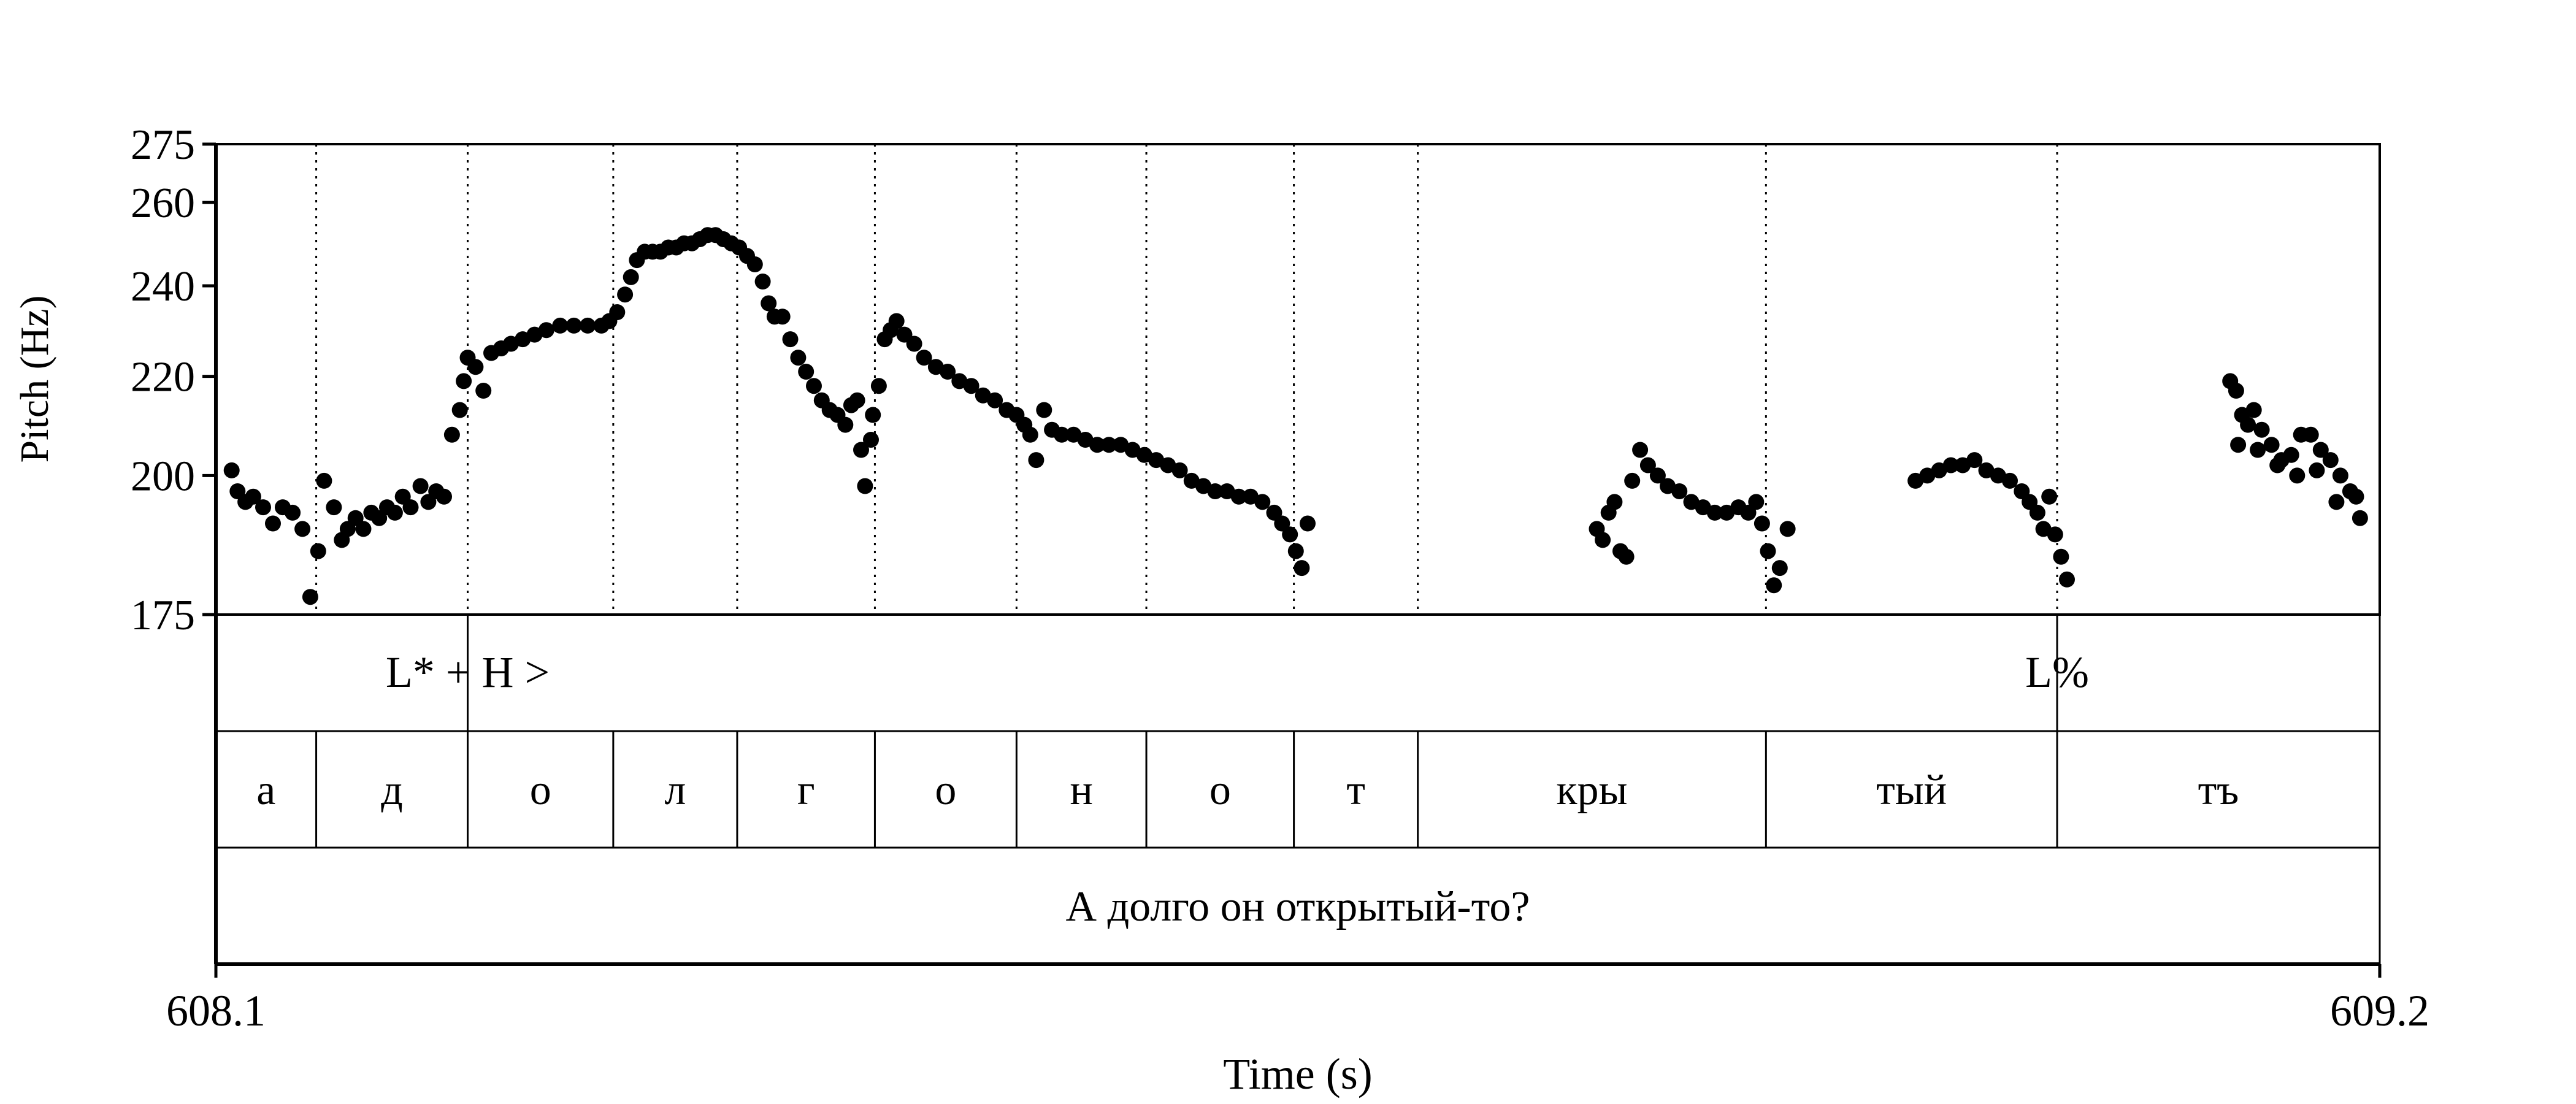 The image size is (2576, 1104). Describe the element at coordinates (216, 1010) in the screenshot. I see `x-tick-label-0: 608.1` at that location.